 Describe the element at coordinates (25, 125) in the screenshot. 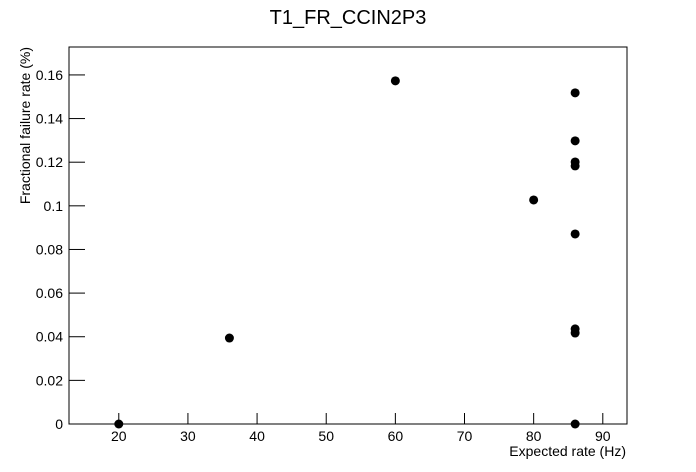

I see `y-axis-label: Fractional failure rate (%)` at that location.